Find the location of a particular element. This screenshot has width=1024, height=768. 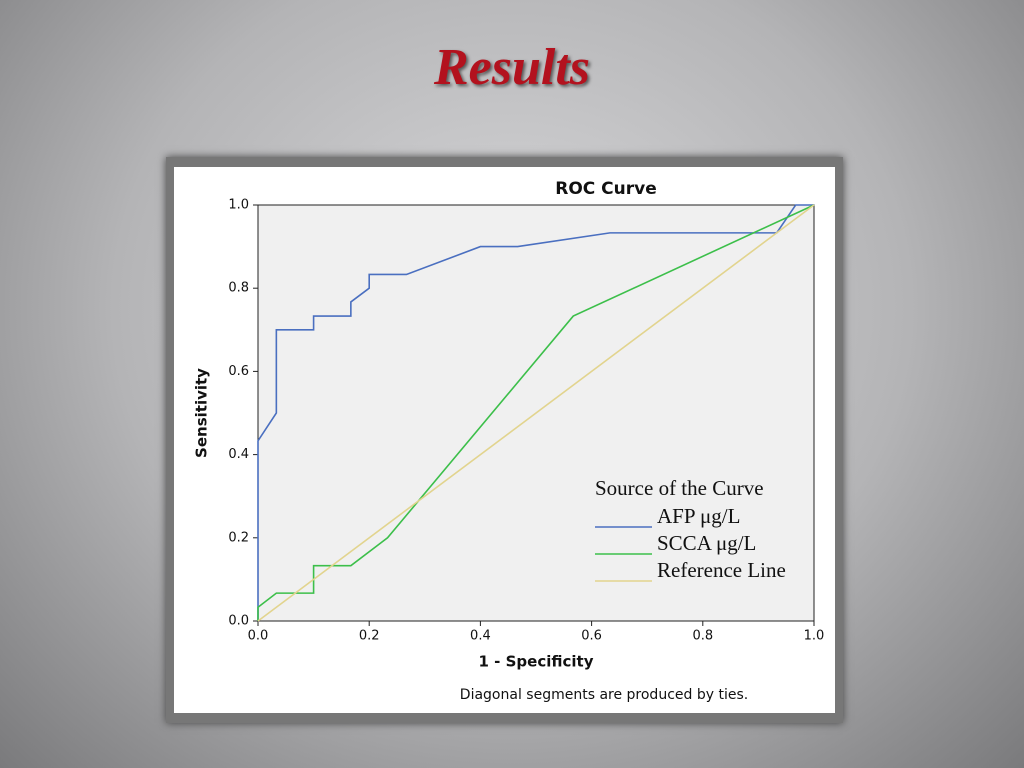

y-tick-label: 1.0 is located at coordinates (238, 205).